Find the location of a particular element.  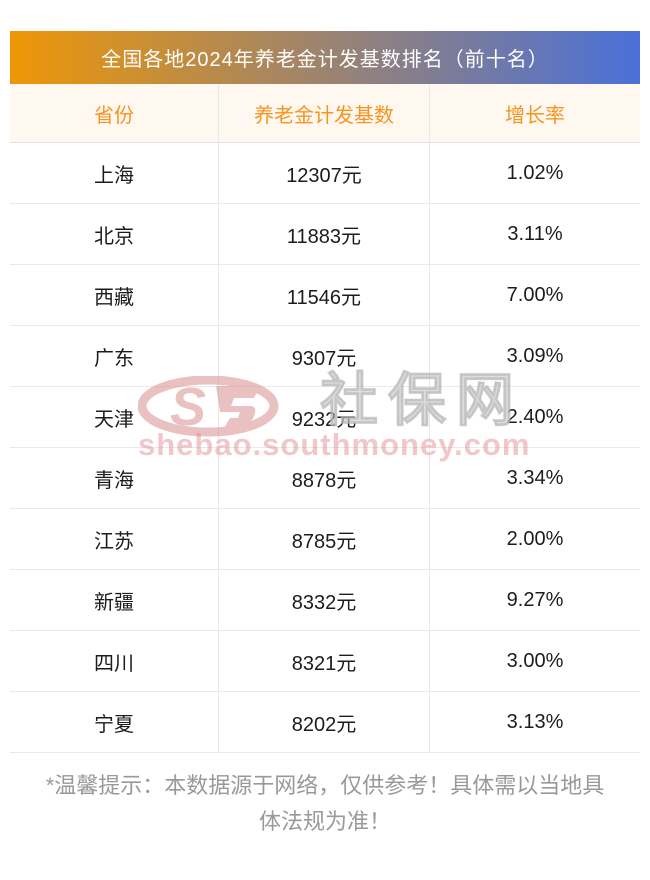

page-title: 全国各地2024年养老金计发基数排名（前十名） is located at coordinates (325, 60).